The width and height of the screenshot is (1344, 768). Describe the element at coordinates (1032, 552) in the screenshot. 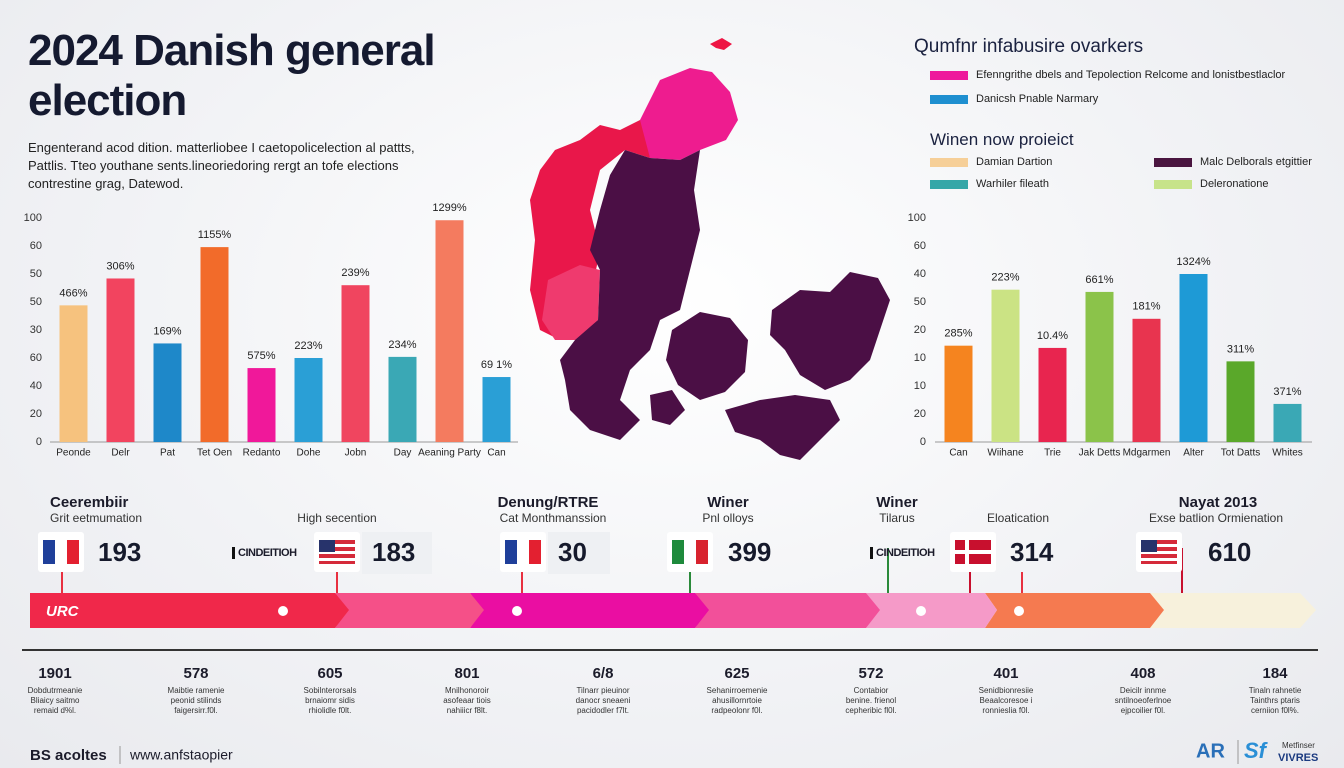

I see `card-number: 314` at that location.